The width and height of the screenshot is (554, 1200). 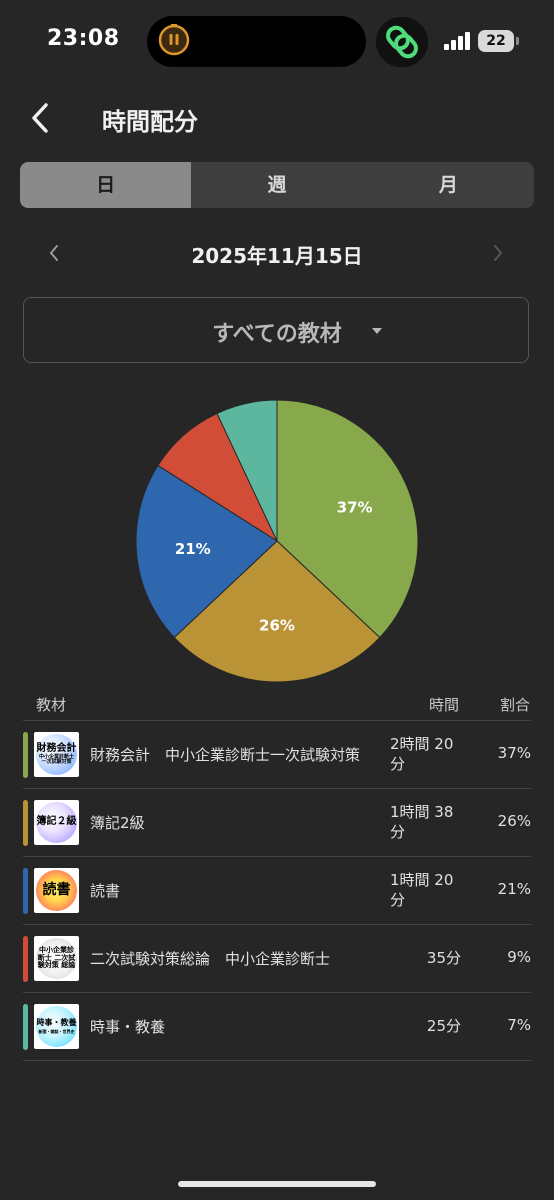 I want to click on material-time: 1時間 20分, so click(x=422, y=890).